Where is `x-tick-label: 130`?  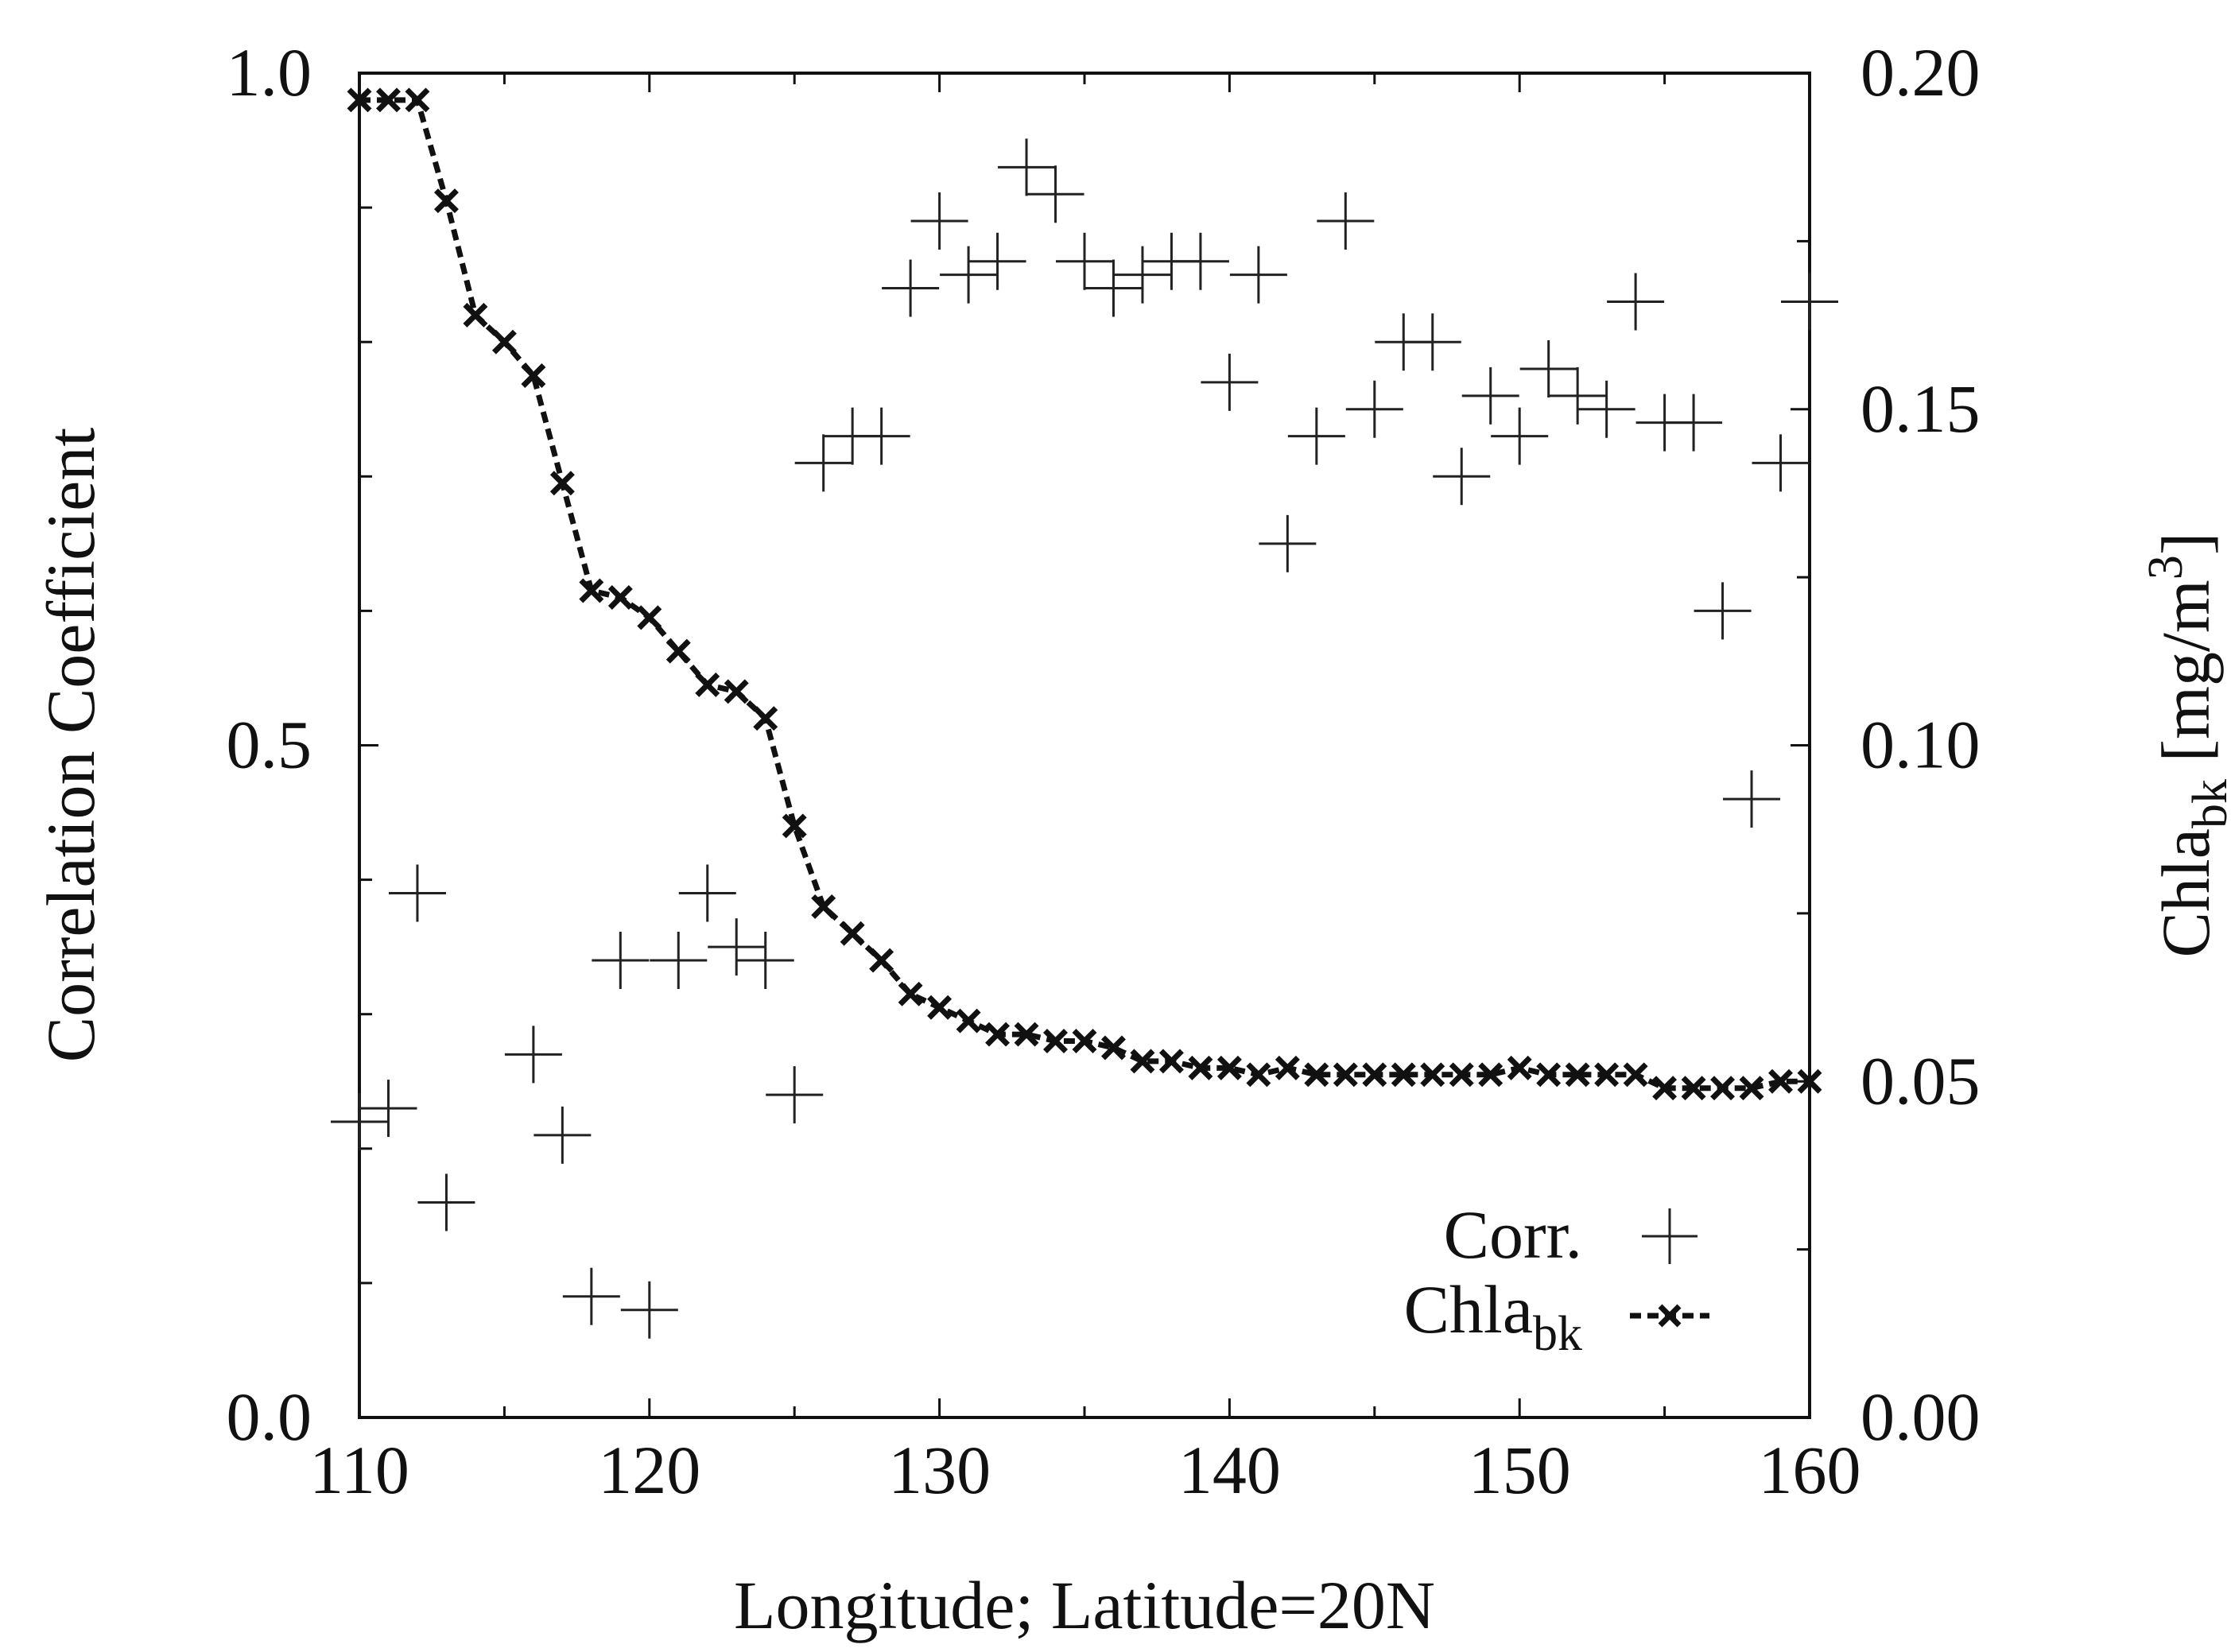 x-tick-label: 130 is located at coordinates (939, 1470).